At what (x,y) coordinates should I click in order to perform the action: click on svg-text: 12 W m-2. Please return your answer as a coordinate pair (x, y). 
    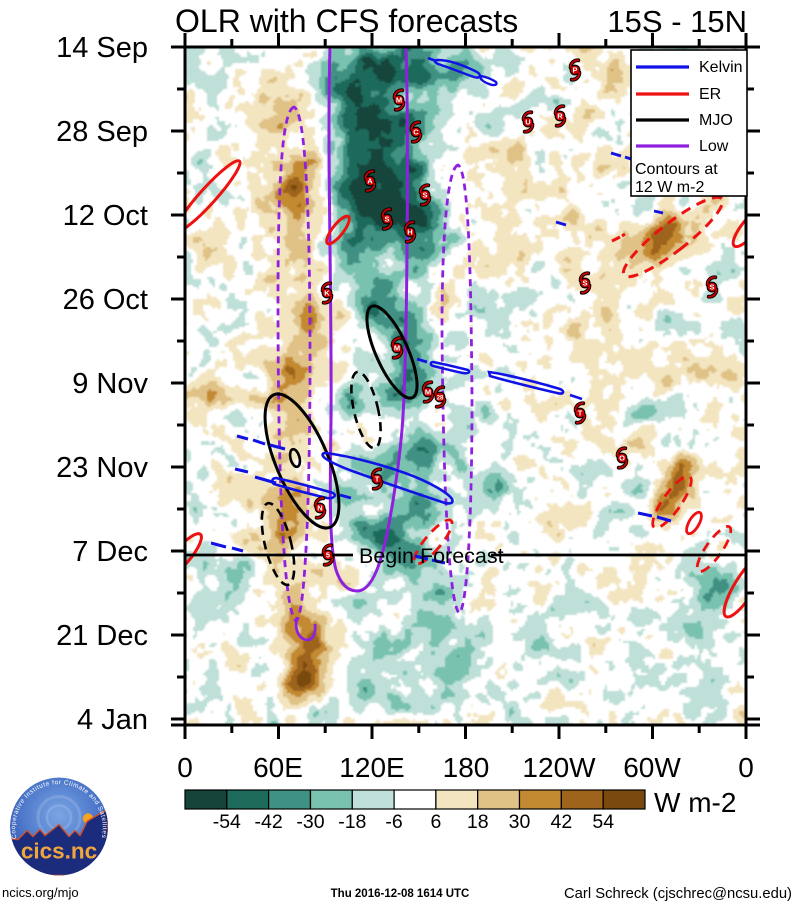
    Looking at the image, I should click on (669, 187).